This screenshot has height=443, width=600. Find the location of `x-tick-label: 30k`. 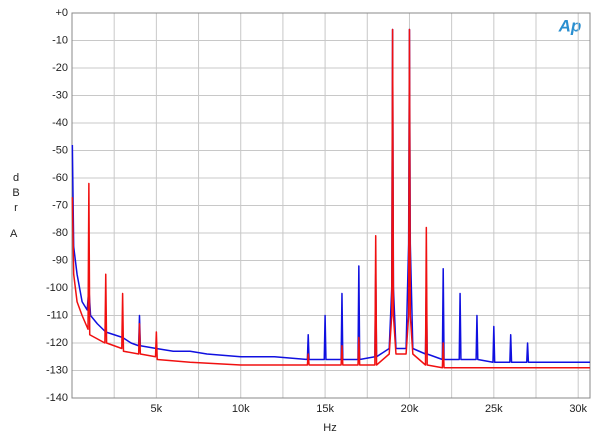

x-tick-label: 30k is located at coordinates (578, 409).